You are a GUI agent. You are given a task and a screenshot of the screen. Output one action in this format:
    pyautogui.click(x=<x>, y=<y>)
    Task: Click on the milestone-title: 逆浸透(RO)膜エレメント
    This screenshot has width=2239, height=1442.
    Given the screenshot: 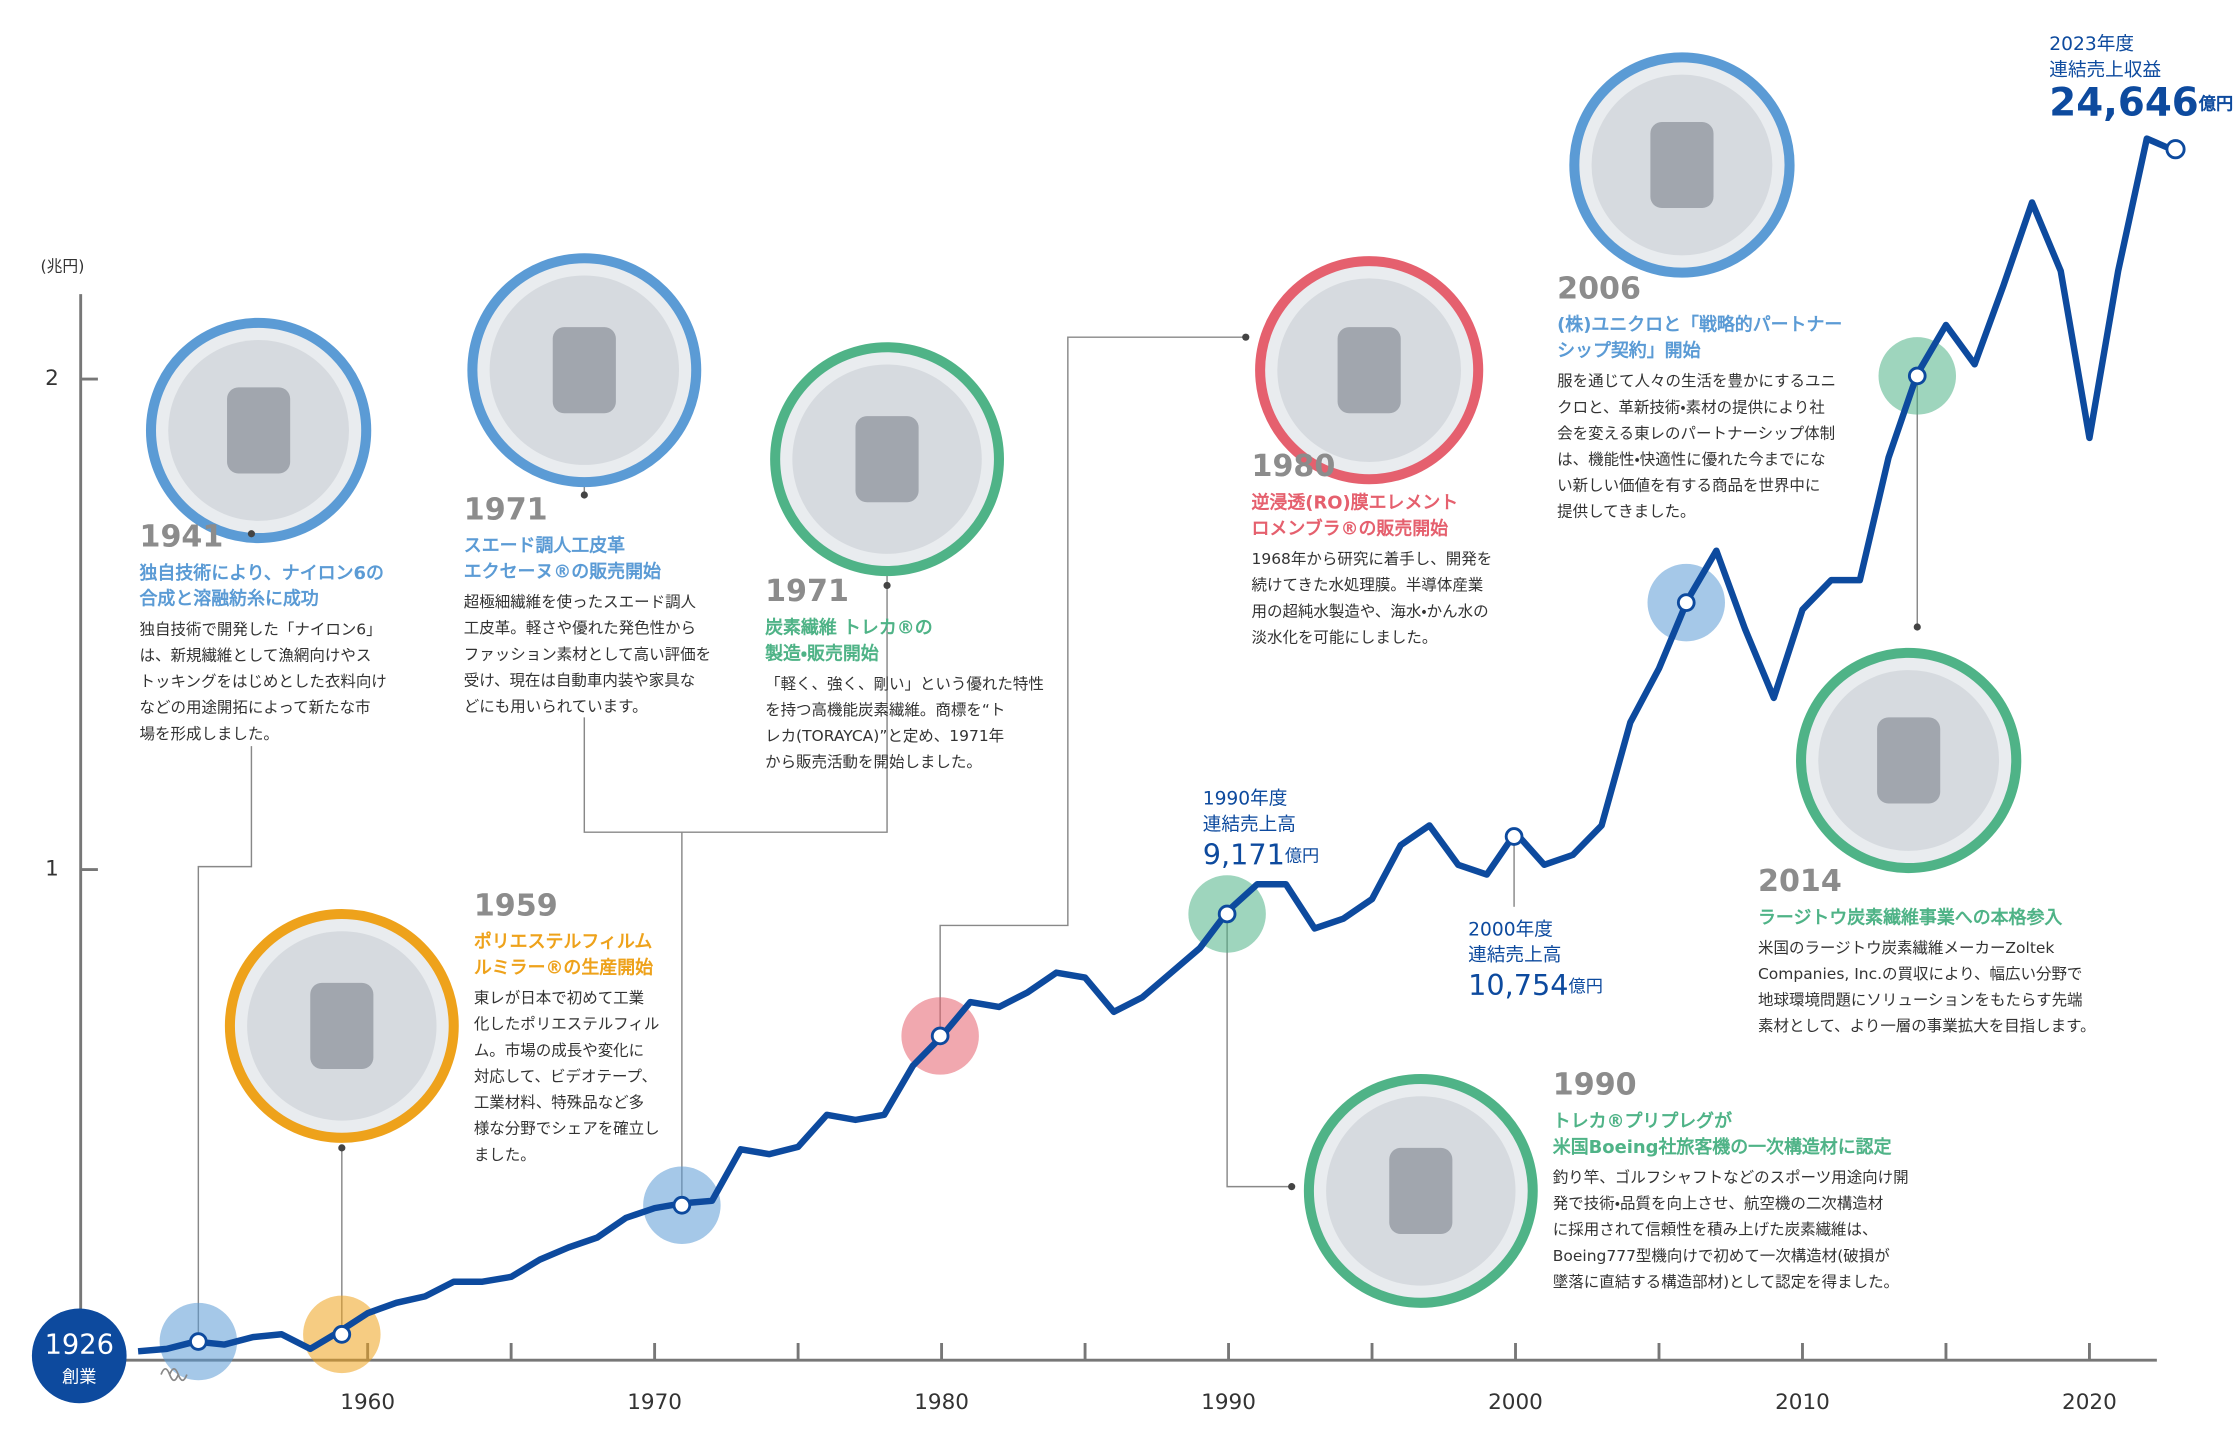 What is the action you would take?
    pyautogui.click(x=1355, y=503)
    